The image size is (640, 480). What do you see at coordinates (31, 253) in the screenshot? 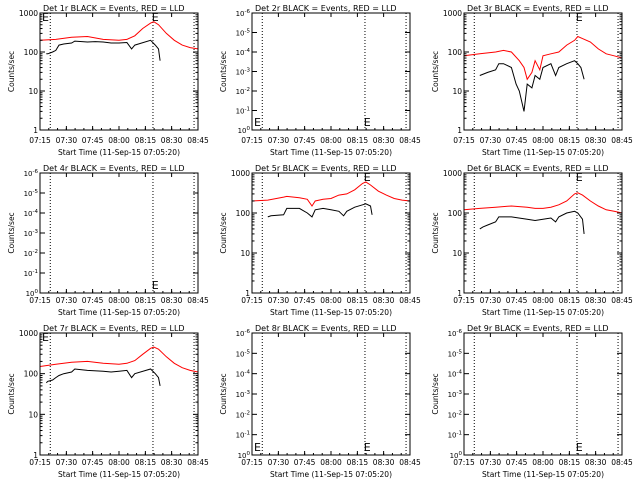
I see `y-tick-label: 10⁻²` at bounding box center [31, 253].